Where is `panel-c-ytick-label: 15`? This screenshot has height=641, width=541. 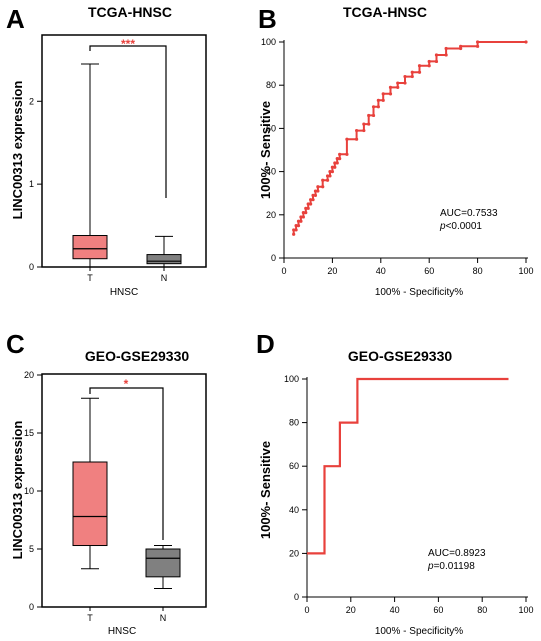
panel-c-ytick-label: 15 is located at coordinates (29, 433).